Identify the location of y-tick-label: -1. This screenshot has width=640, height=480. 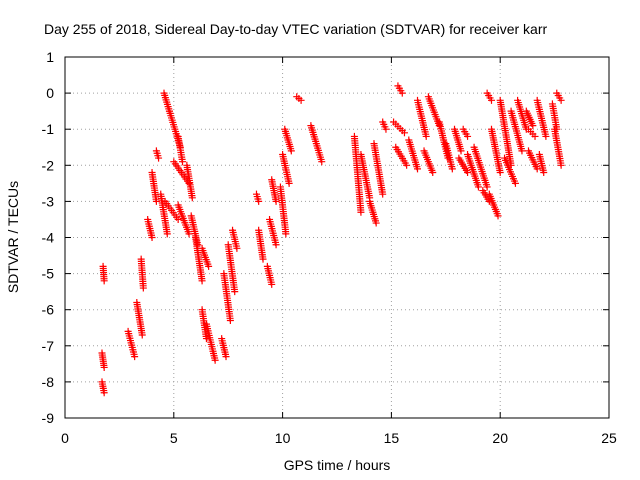
(48, 129).